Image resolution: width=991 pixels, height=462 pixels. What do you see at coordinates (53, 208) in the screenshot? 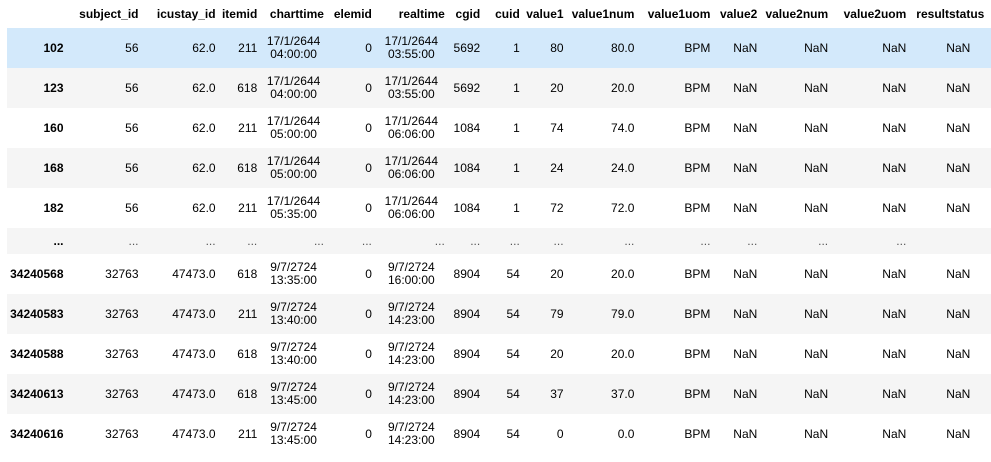
I see `row-index: 182` at bounding box center [53, 208].